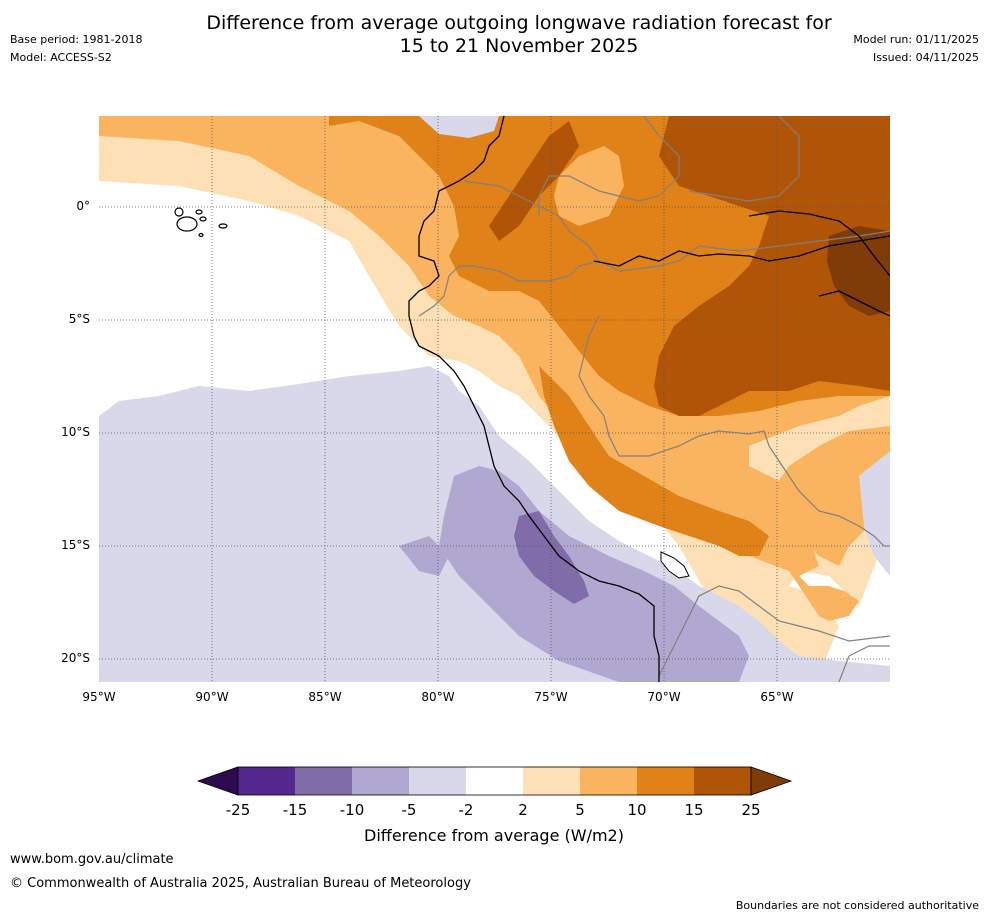 This screenshot has height=919, width=988. What do you see at coordinates (459, 127) in the screenshot?
I see `anomaly-minus-2-northpocket` at bounding box center [459, 127].